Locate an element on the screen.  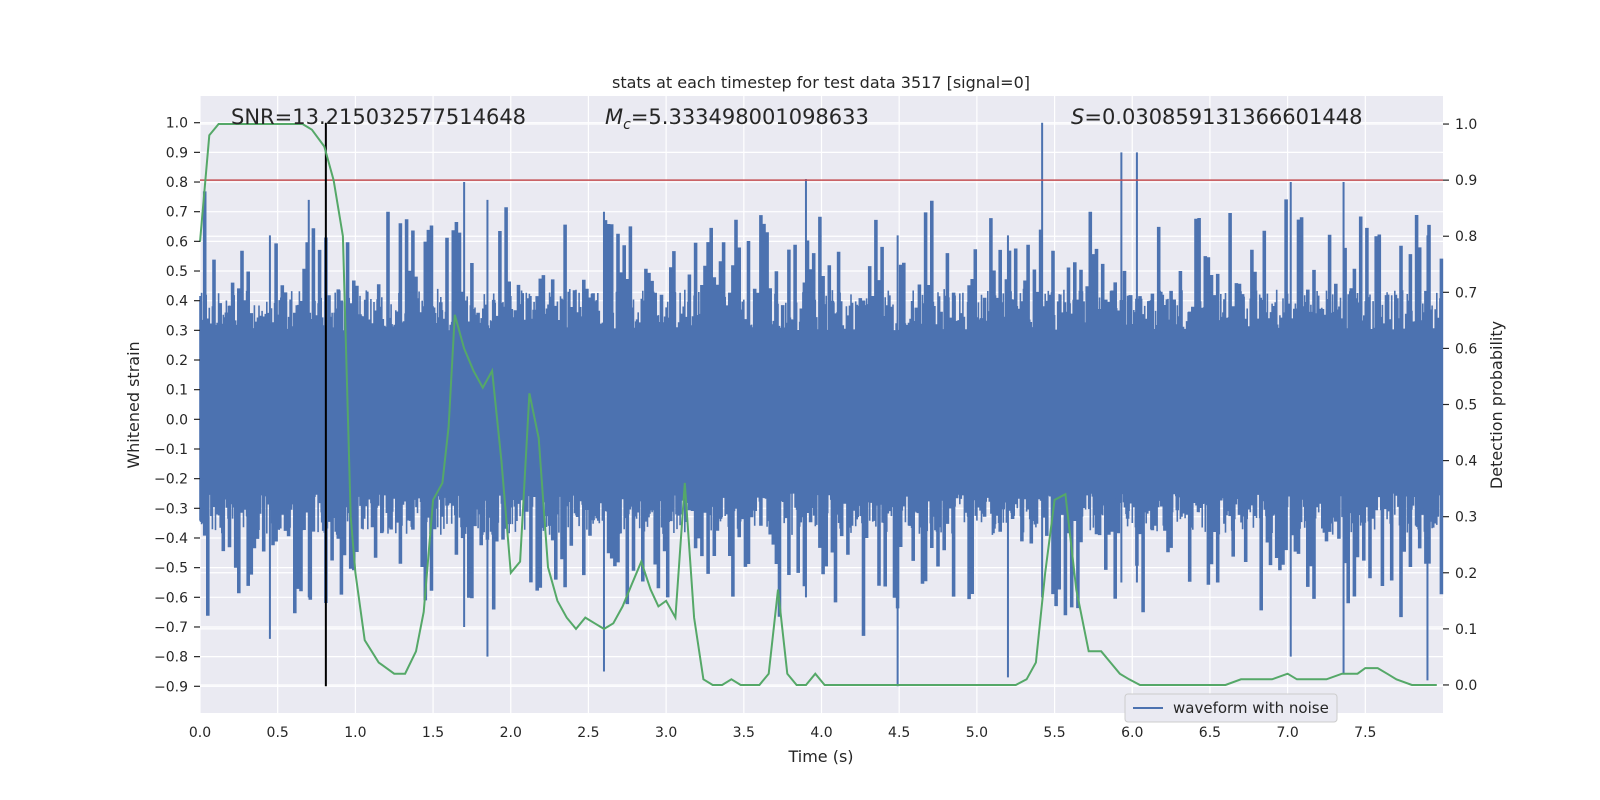
y-right-tick-label: 0.2 is located at coordinates (1466, 574).